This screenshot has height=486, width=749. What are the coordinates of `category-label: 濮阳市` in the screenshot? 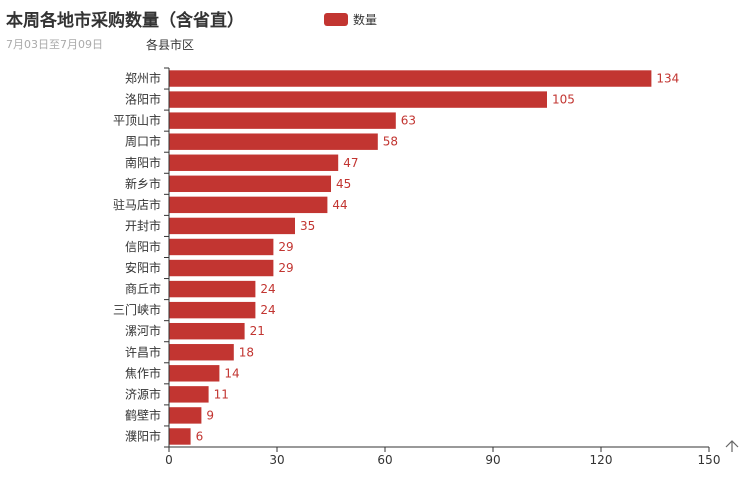 It's located at (143, 435).